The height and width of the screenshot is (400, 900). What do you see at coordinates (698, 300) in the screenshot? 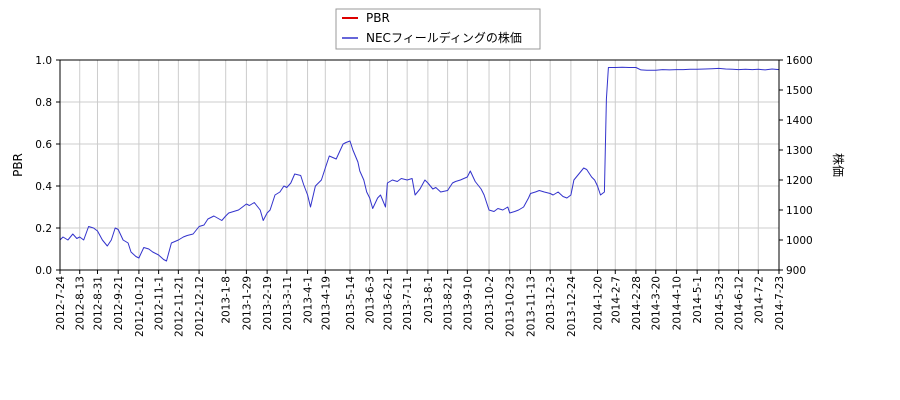
I see `x-tick-label: 2014-5-1` at bounding box center [698, 300].